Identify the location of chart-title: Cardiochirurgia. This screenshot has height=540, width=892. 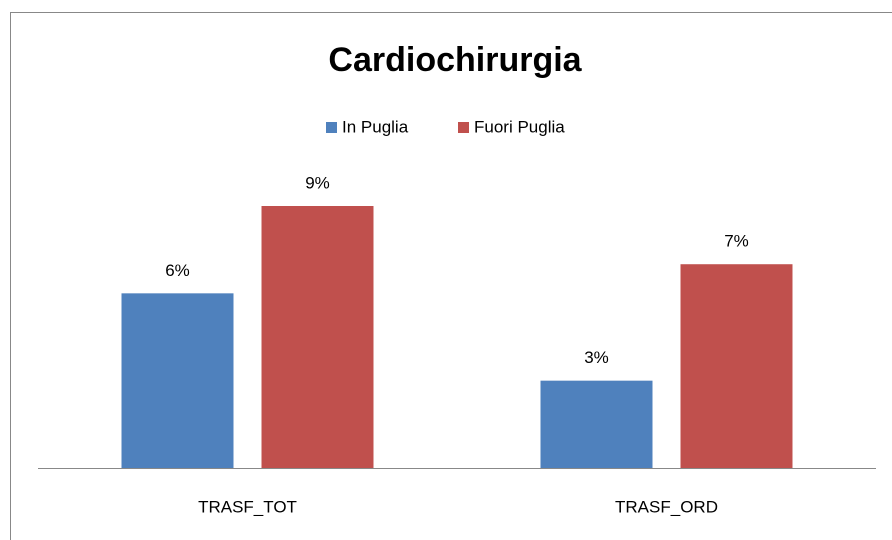
(455, 60).